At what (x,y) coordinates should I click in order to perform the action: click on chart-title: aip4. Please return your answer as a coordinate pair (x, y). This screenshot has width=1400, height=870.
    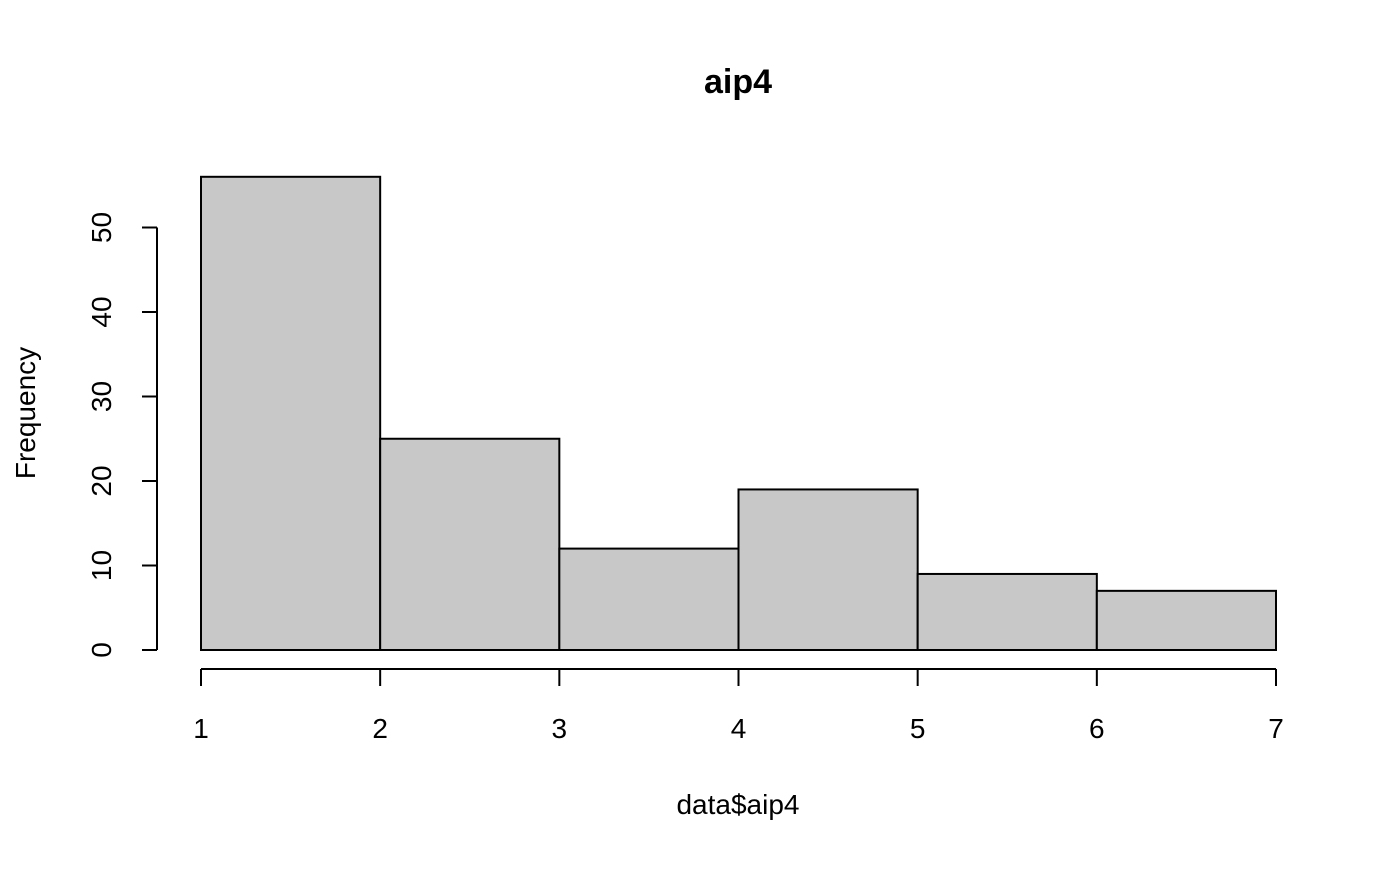
    Looking at the image, I should click on (738, 82).